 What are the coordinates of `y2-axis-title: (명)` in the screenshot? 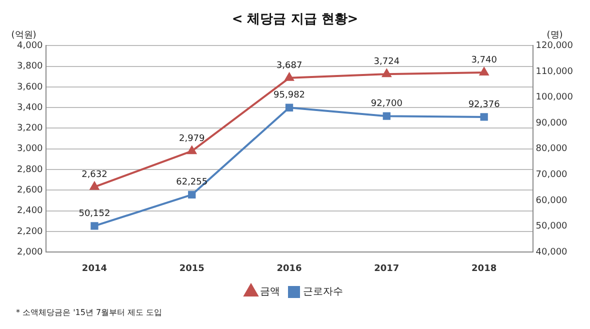 It's located at (554, 35).